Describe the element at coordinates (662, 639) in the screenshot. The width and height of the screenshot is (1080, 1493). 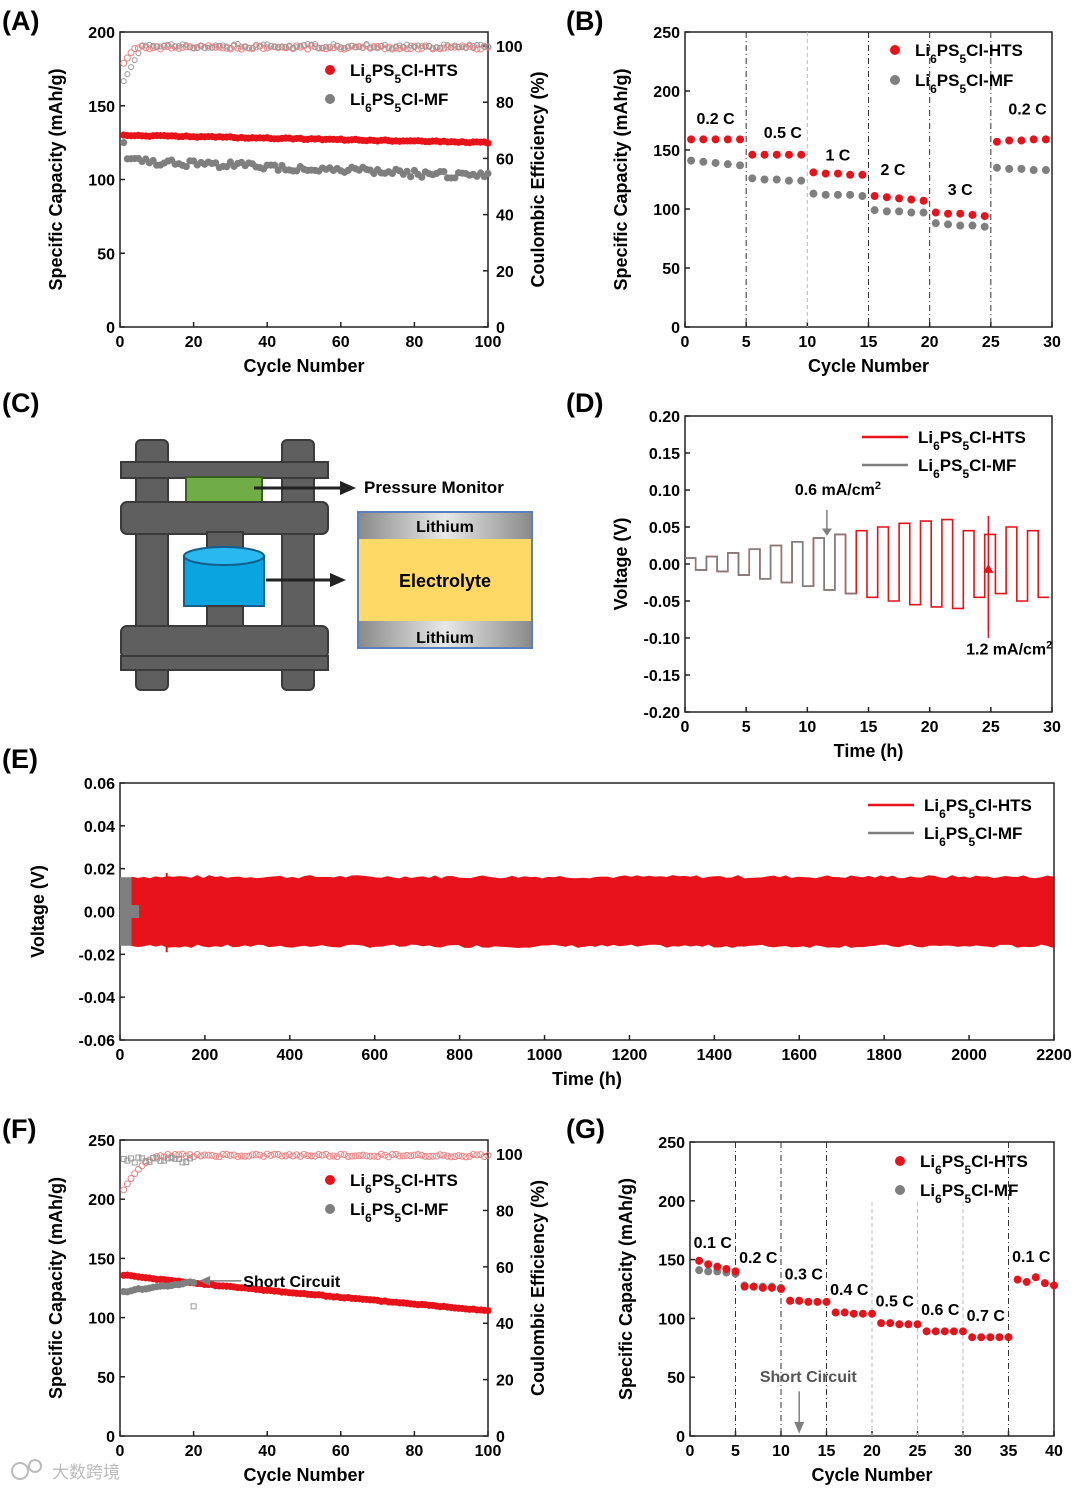
I see `y-tick-label: -0.10` at that location.